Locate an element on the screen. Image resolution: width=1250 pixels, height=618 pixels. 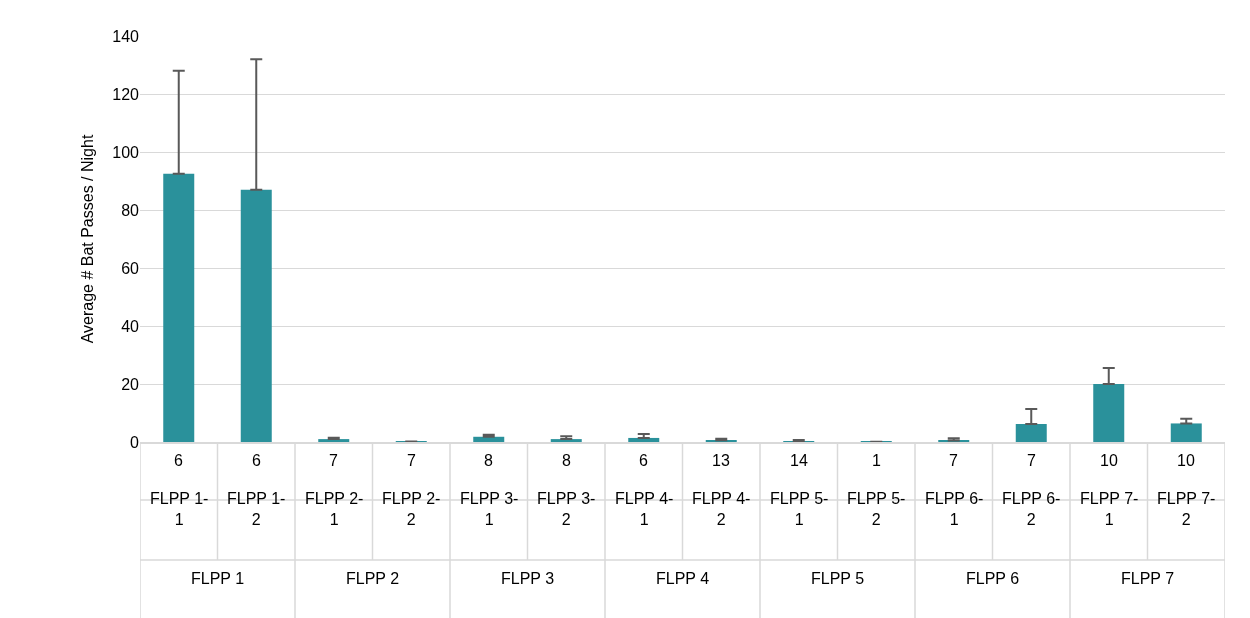
y-tick-label: 100 is located at coordinates (126, 152).